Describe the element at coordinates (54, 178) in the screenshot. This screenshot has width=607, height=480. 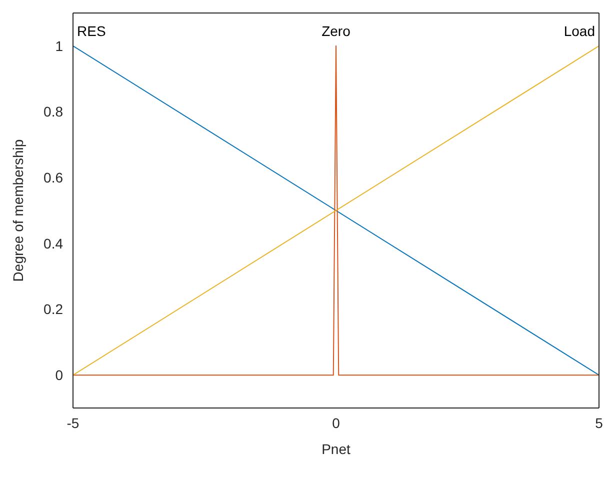
I see `y-tick-label: 0.6` at that location.